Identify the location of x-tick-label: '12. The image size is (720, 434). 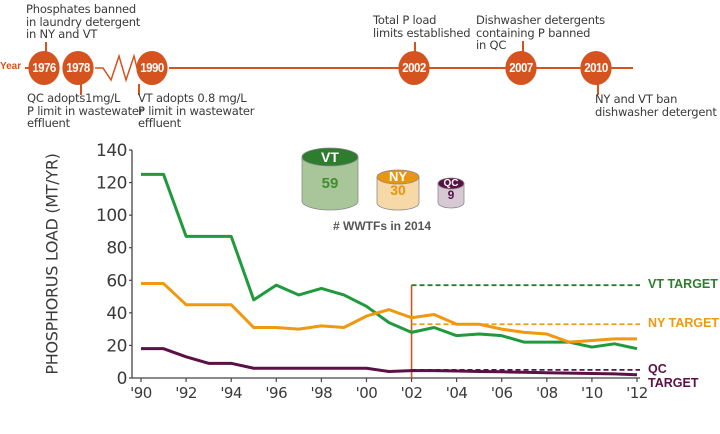
(637, 393).